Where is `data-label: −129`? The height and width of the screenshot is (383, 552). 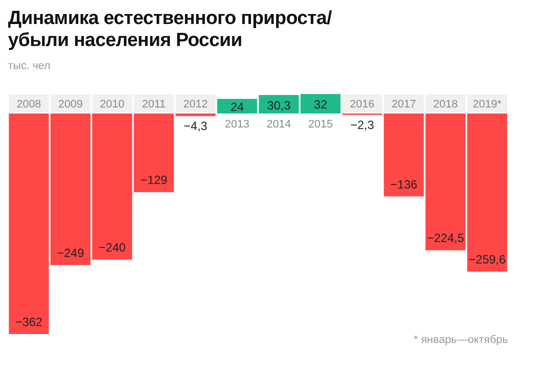 data-label: −129 is located at coordinates (154, 180).